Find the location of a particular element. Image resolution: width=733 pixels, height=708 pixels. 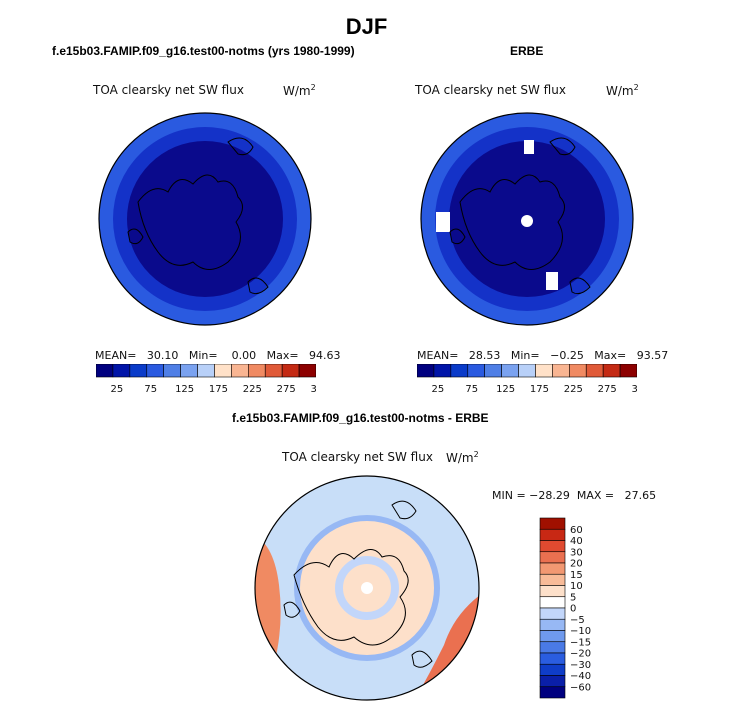

obs-polar-hole is located at coordinates (527, 221).